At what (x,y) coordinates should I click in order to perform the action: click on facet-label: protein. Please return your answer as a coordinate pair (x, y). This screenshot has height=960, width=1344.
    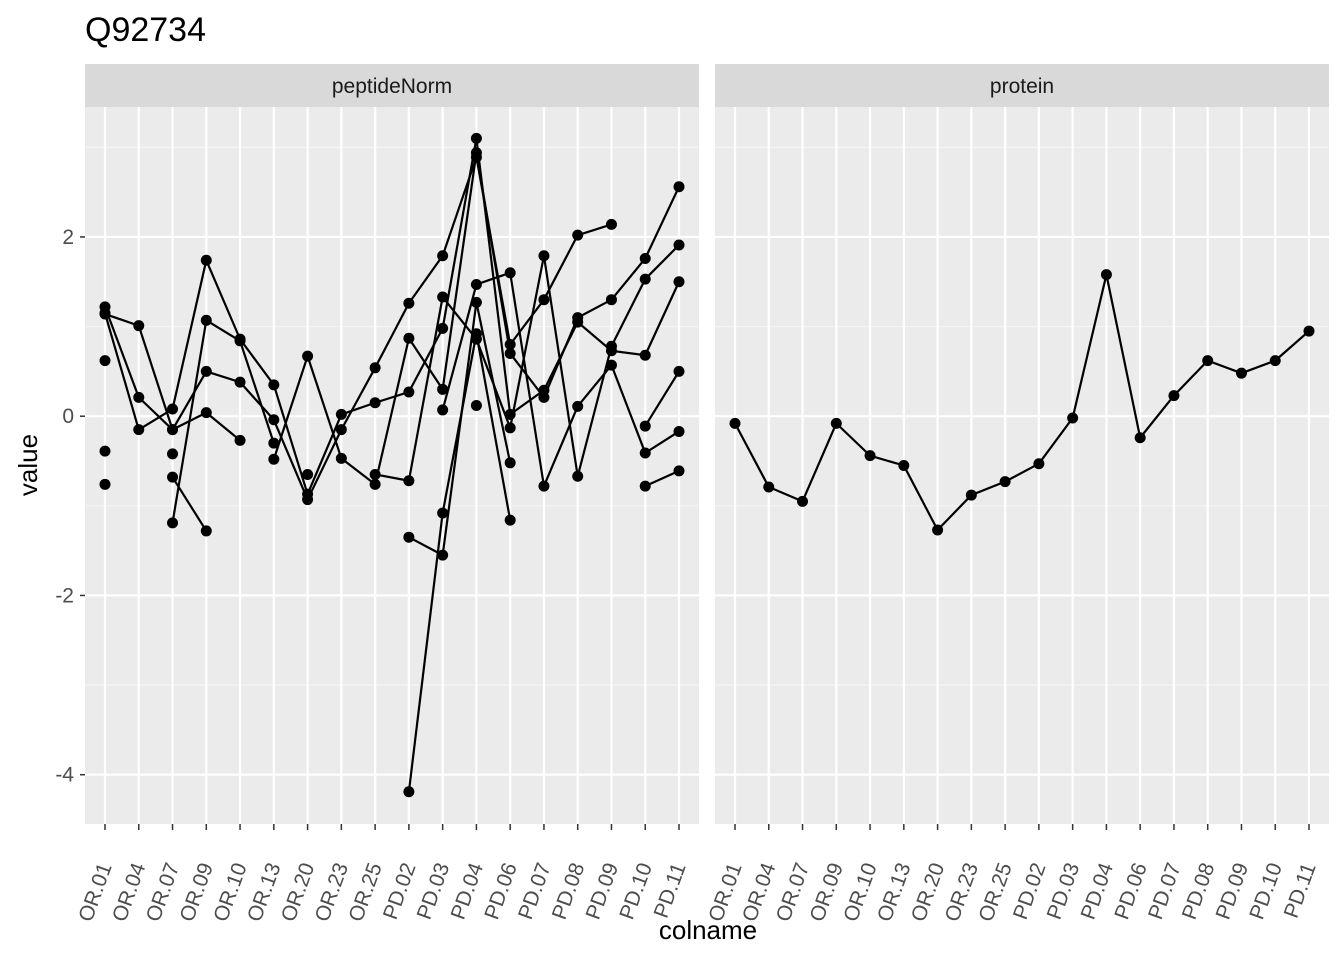
    Looking at the image, I should click on (1022, 86).